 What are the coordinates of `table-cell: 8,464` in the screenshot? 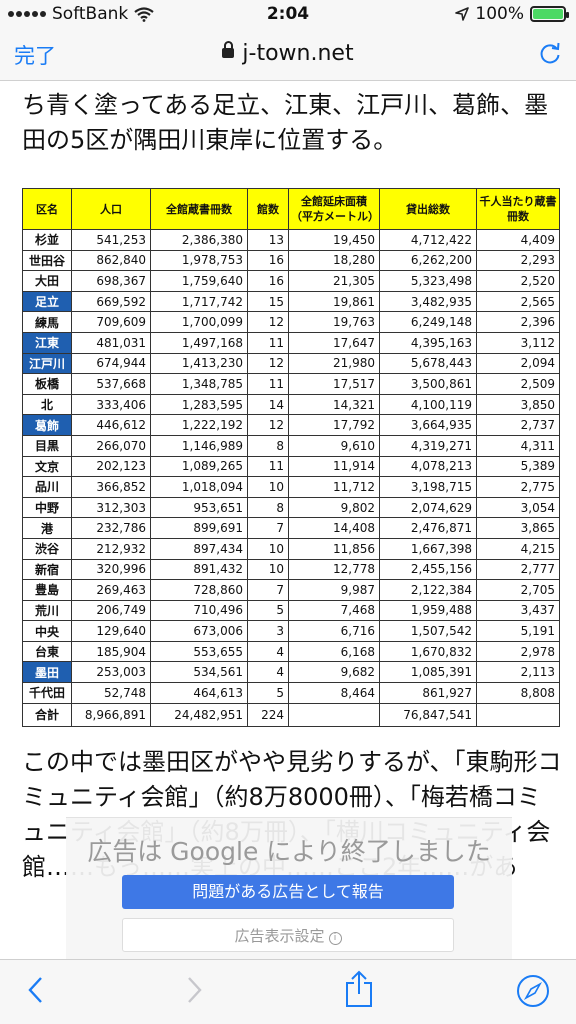 It's located at (334, 693).